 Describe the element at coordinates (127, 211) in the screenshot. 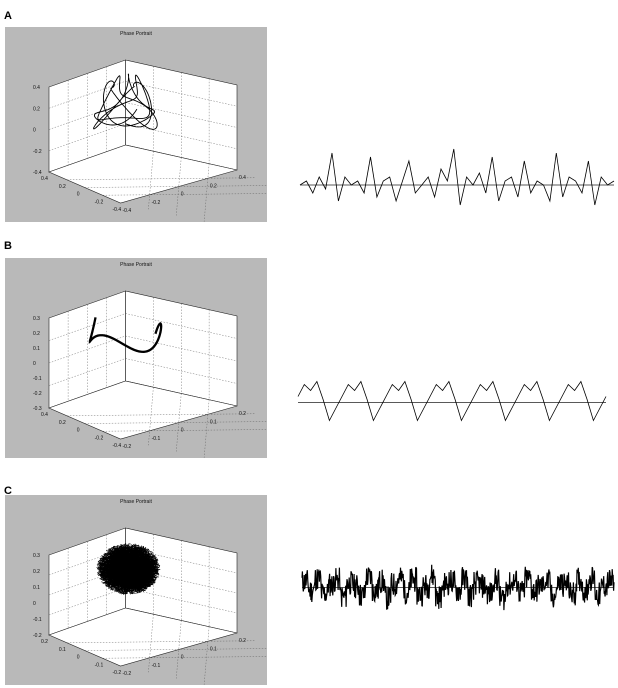

I see `y-tick-label: -0.4` at that location.